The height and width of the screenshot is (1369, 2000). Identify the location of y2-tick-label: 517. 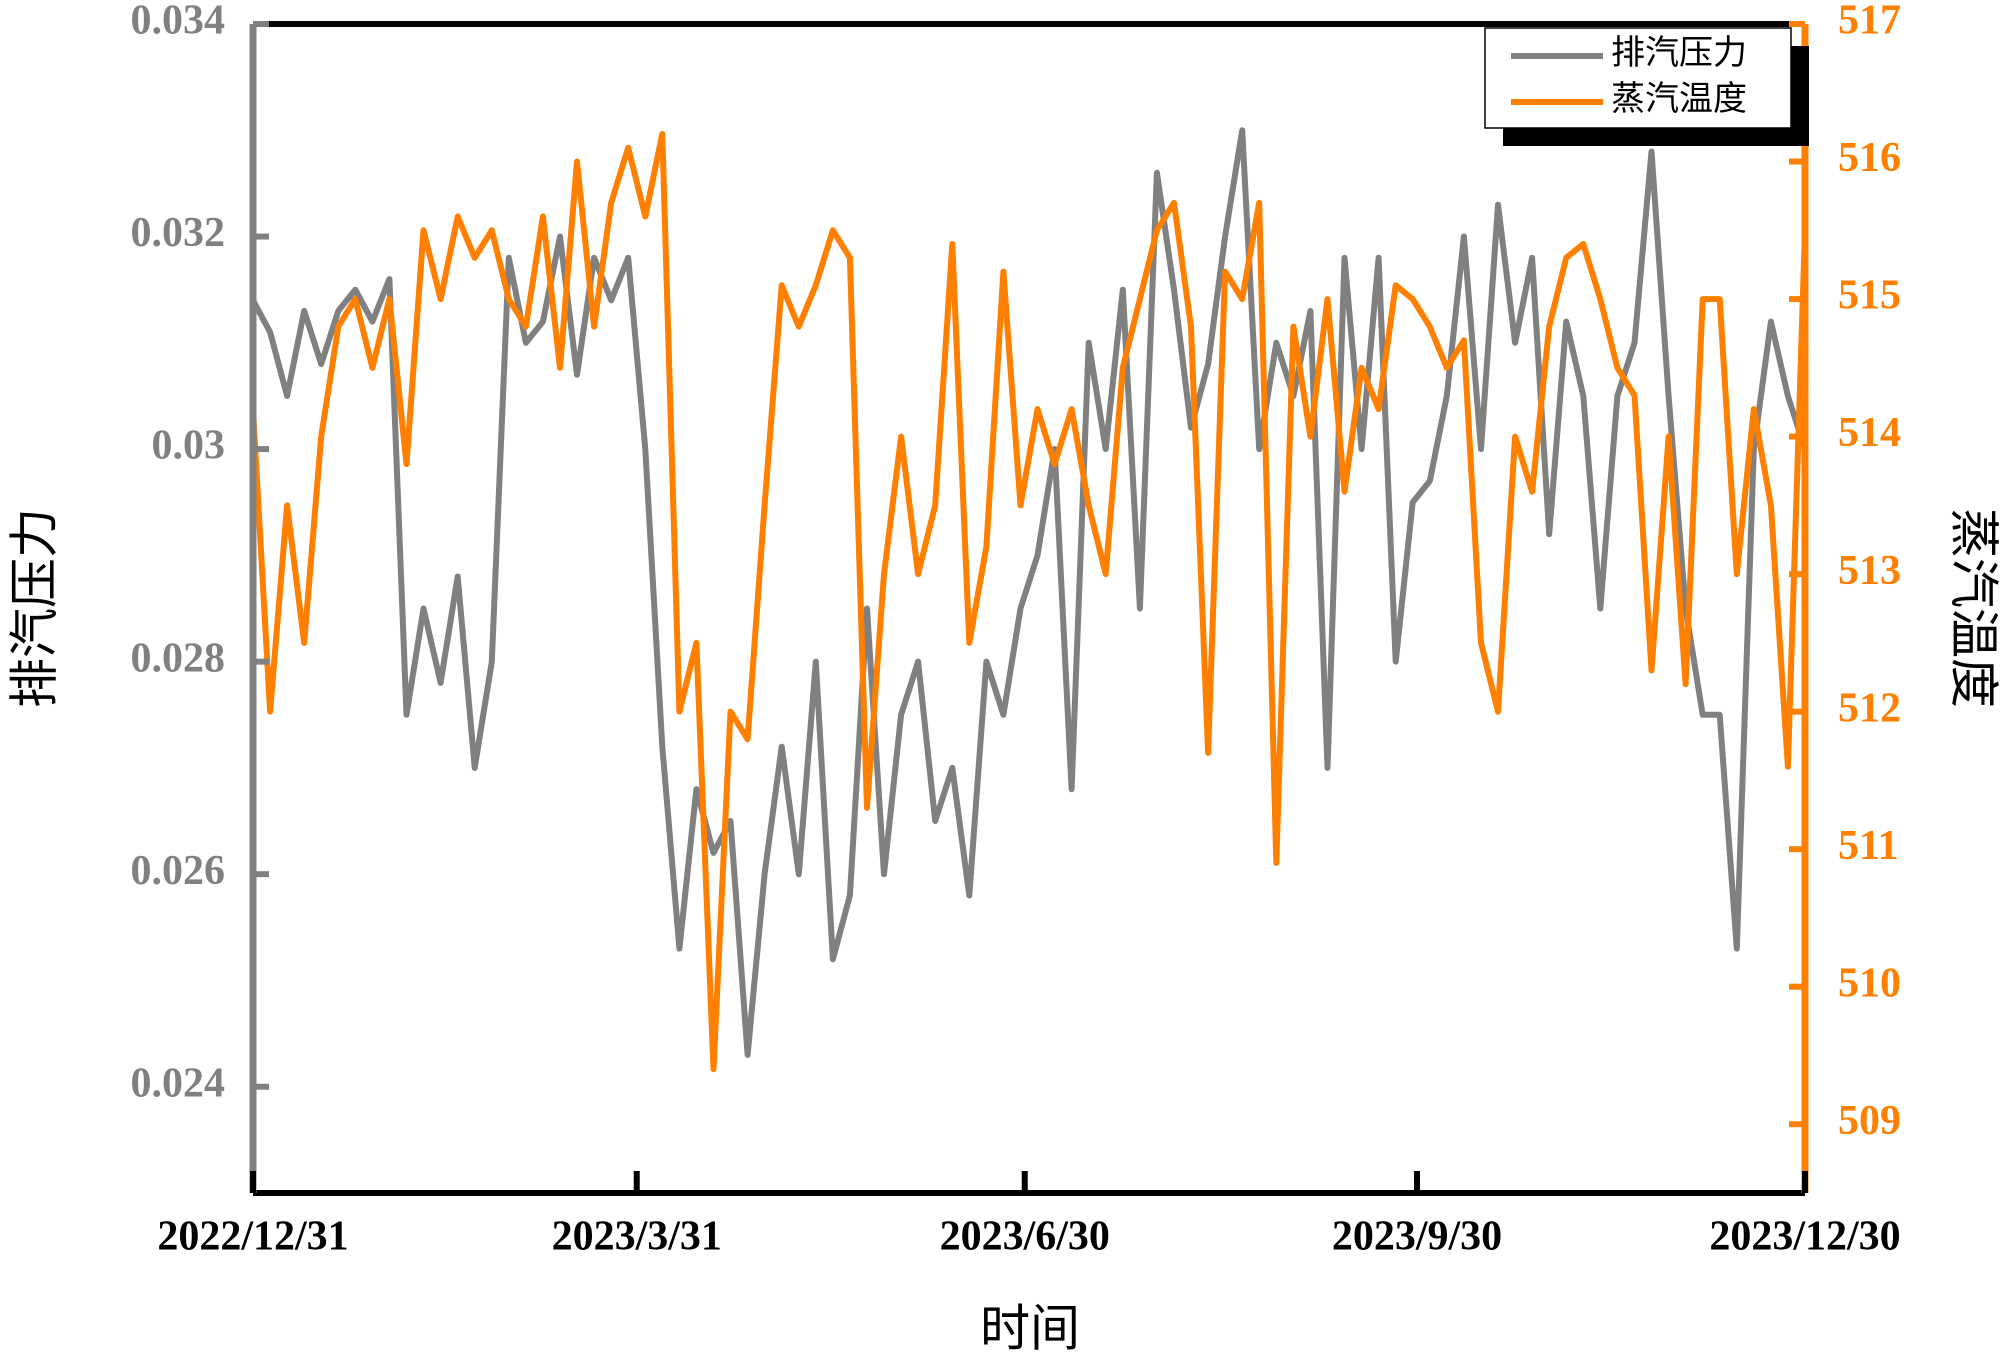
(1869, 22).